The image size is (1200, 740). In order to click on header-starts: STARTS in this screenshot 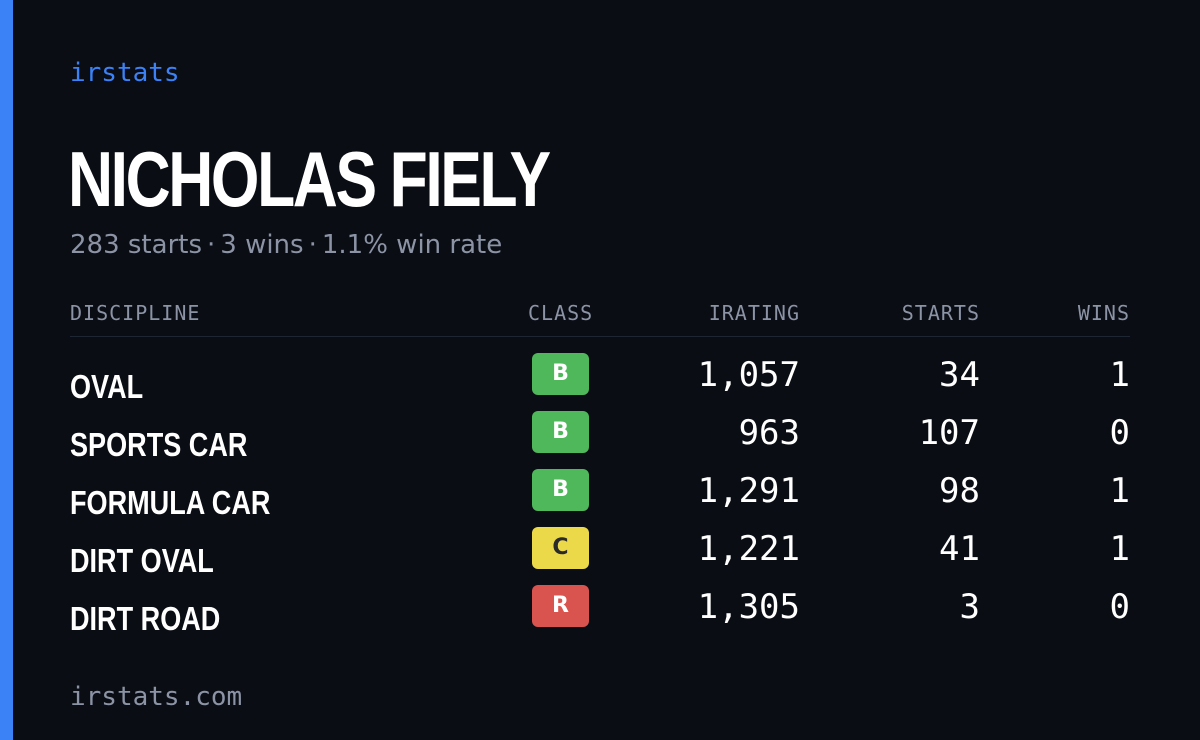, I will do `click(940, 313)`.